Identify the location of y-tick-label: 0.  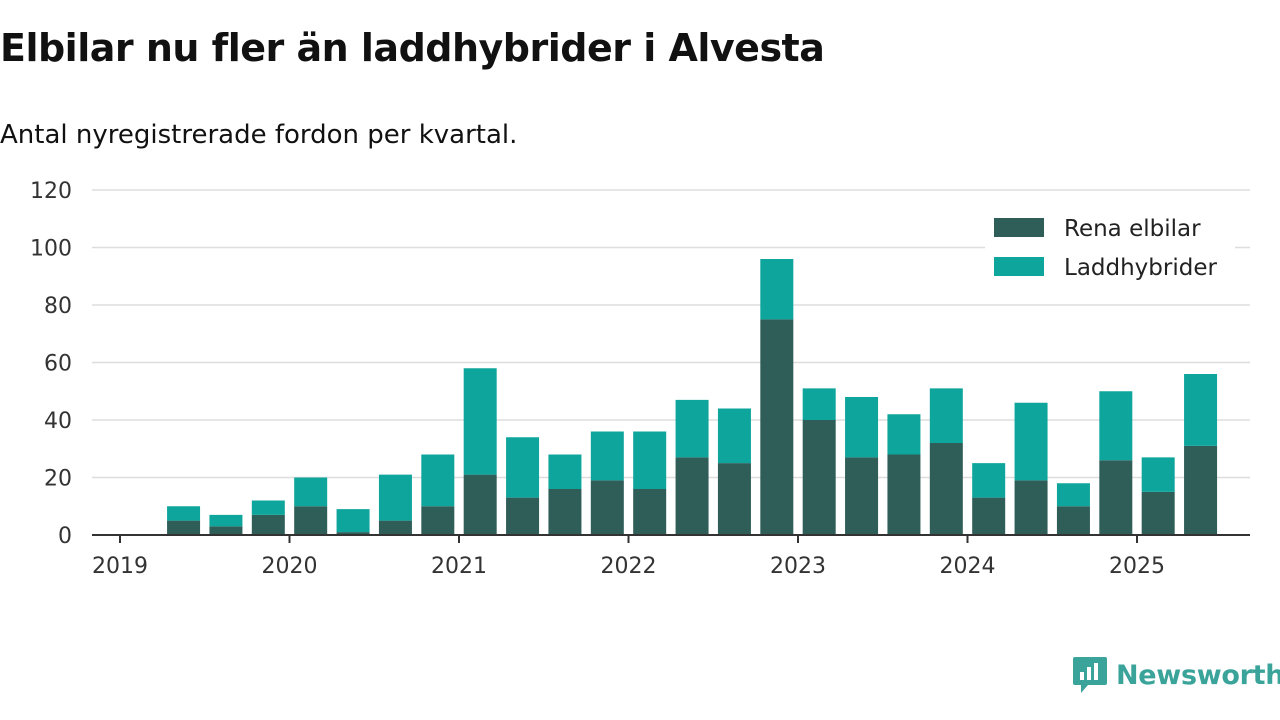
(65, 536).